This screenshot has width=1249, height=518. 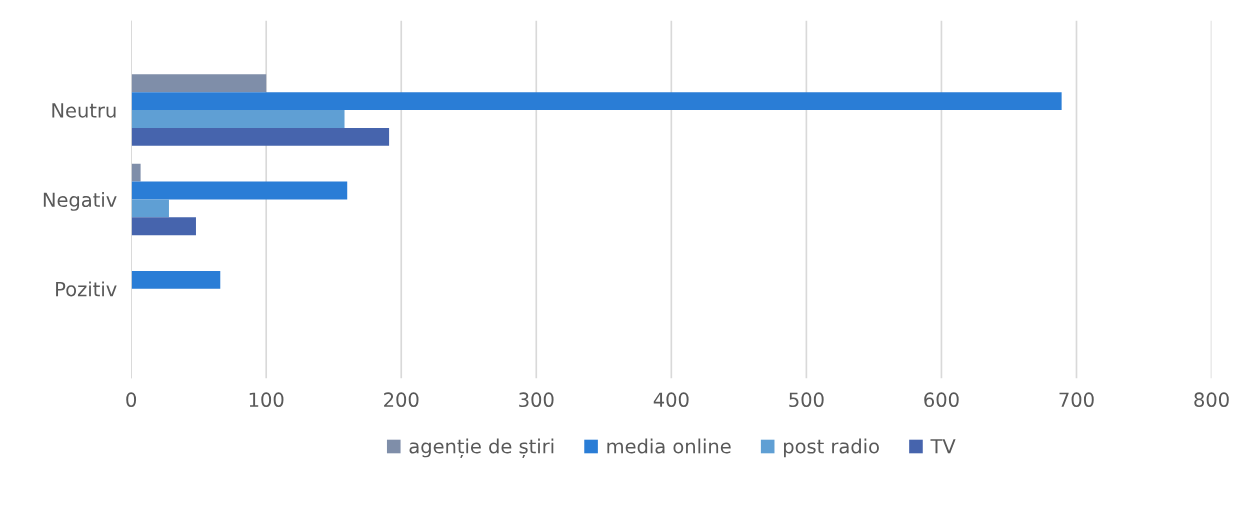 What do you see at coordinates (671, 400) in the screenshot?
I see `x-tick-label: 400` at bounding box center [671, 400].